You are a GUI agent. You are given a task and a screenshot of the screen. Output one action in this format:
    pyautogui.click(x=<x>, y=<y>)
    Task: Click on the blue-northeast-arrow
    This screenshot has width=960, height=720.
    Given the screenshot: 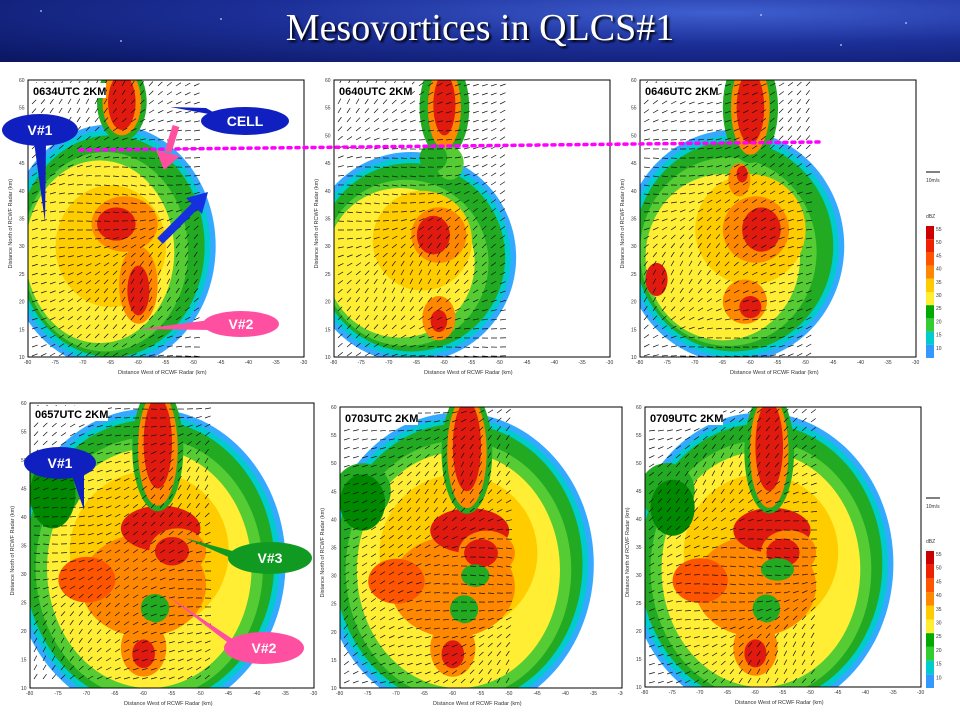 What is the action you would take?
    pyautogui.click(x=182, y=218)
    